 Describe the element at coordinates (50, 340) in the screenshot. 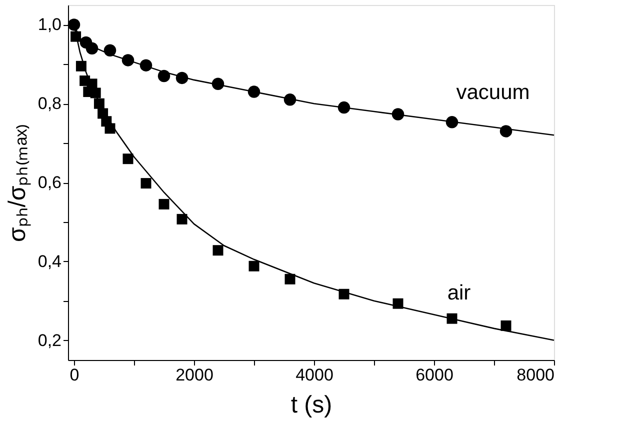

I see `y-tick-label: 0,2` at that location.